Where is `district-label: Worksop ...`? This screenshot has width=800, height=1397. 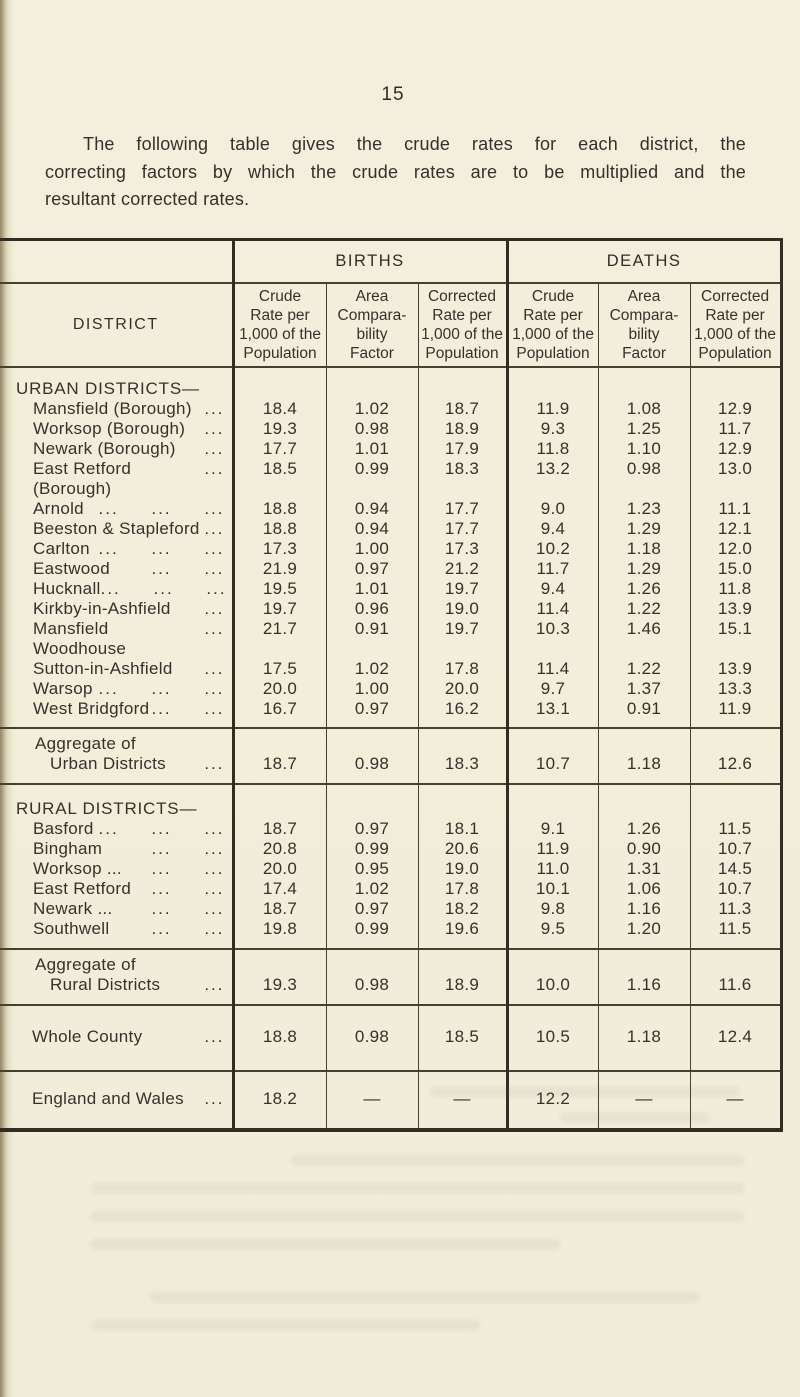 district-label: Worksop ... is located at coordinates (77, 868).